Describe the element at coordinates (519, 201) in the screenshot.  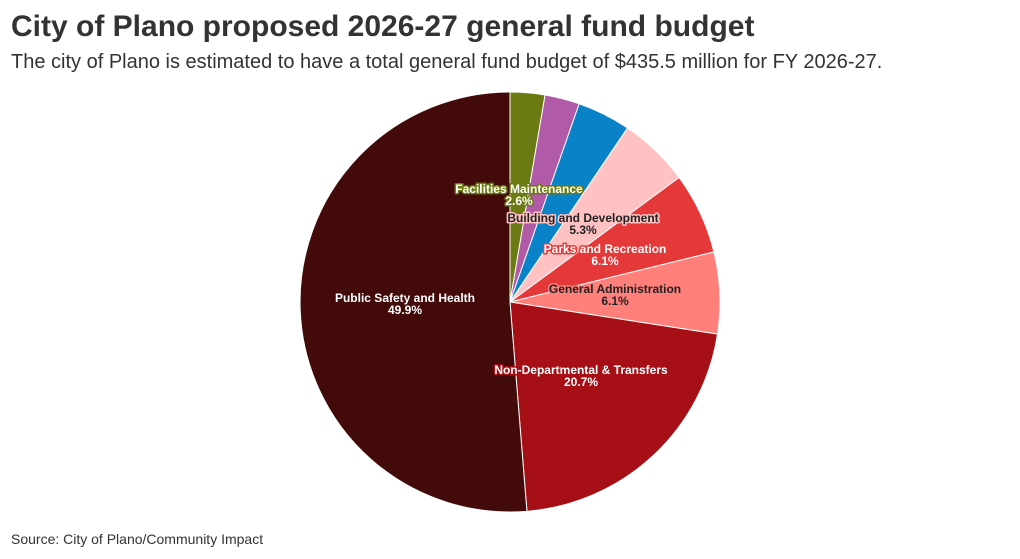
I see `slice-label-value: 2.6%` at that location.